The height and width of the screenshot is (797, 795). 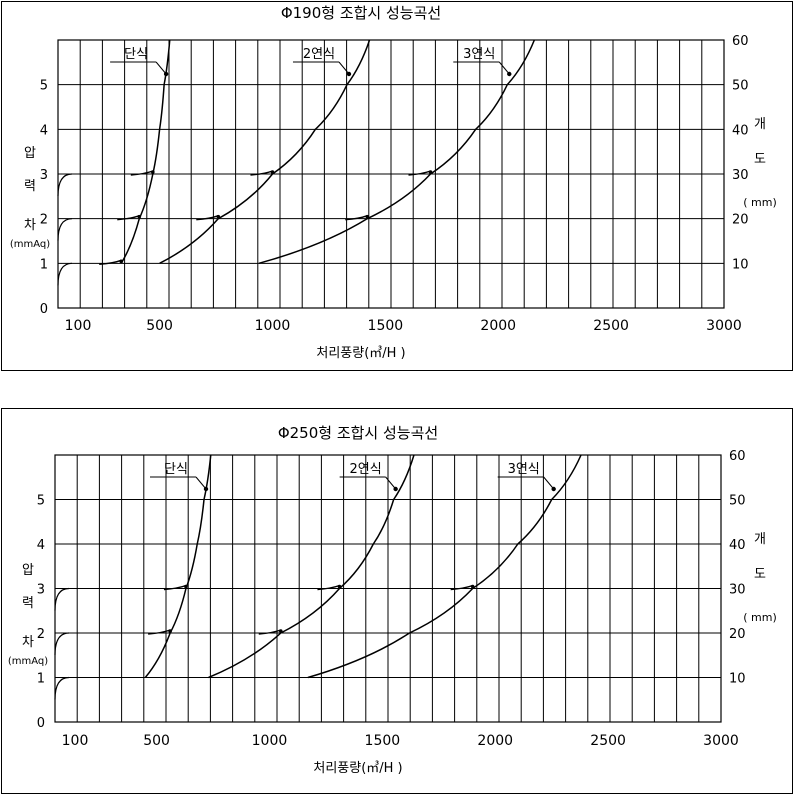 I want to click on x-tick-label: 1000, so click(x=273, y=326).